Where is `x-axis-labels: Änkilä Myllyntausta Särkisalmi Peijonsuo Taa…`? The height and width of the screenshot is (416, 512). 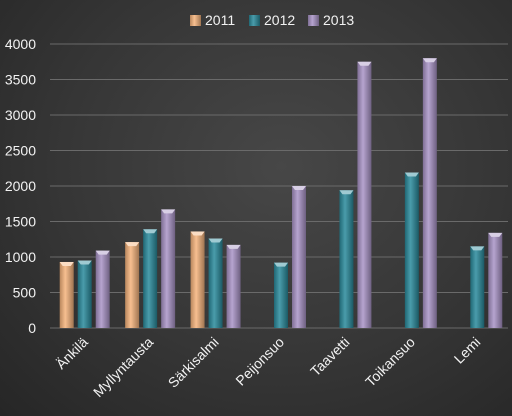 x-axis-labels: Änkilä Myllyntausta Särkisalmi Peijonsuo Taa… is located at coordinates (268, 367).